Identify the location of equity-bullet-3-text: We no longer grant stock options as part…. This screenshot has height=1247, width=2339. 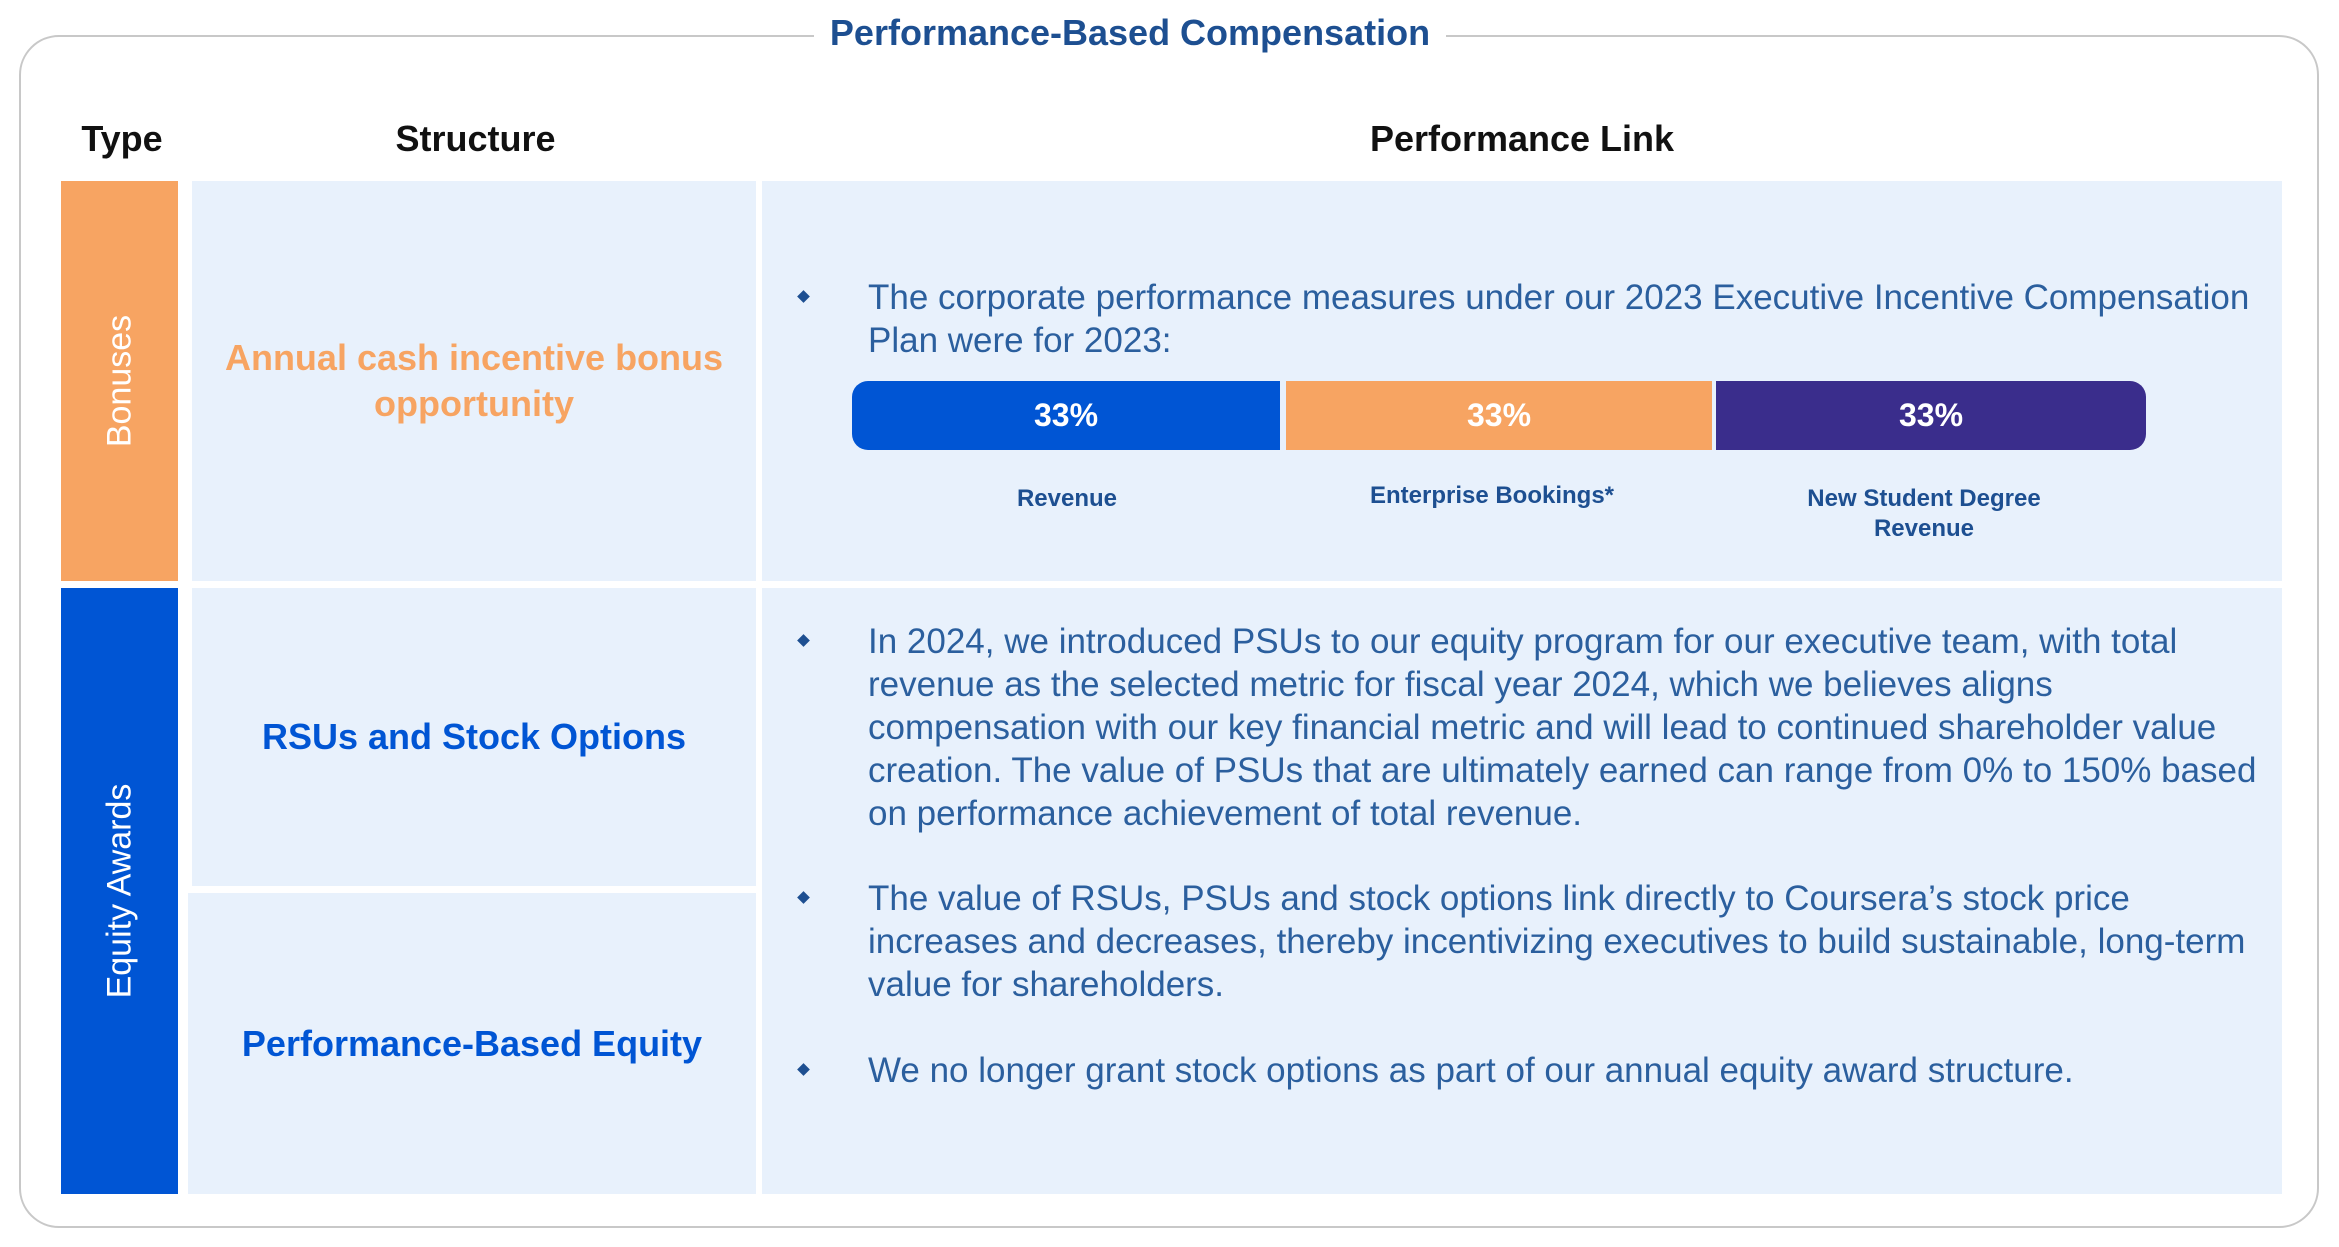
(1471, 1070).